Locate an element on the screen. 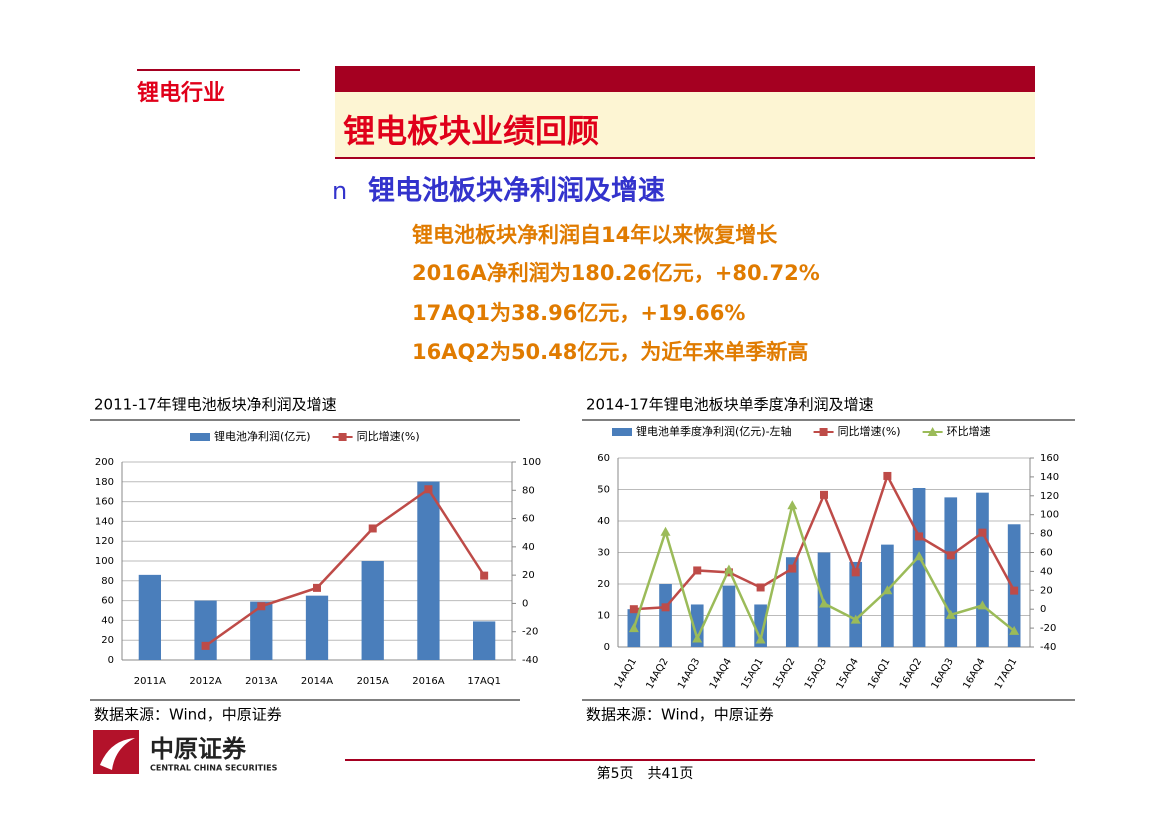 This screenshot has height=826, width=1169. y-tick-label: 180 is located at coordinates (104, 482).